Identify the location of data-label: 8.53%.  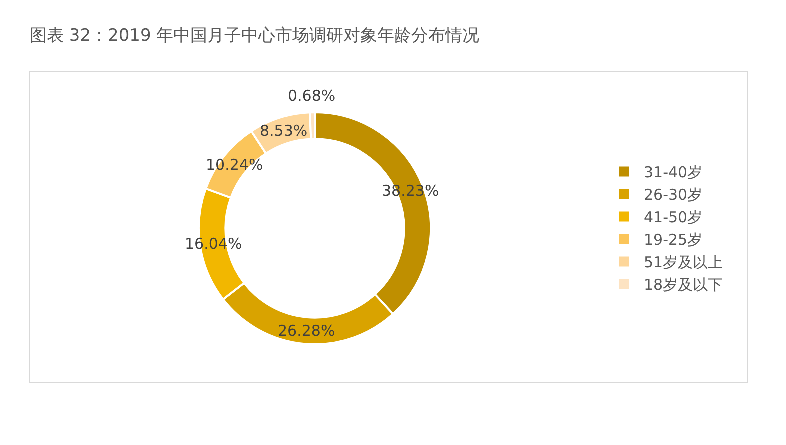
(284, 131).